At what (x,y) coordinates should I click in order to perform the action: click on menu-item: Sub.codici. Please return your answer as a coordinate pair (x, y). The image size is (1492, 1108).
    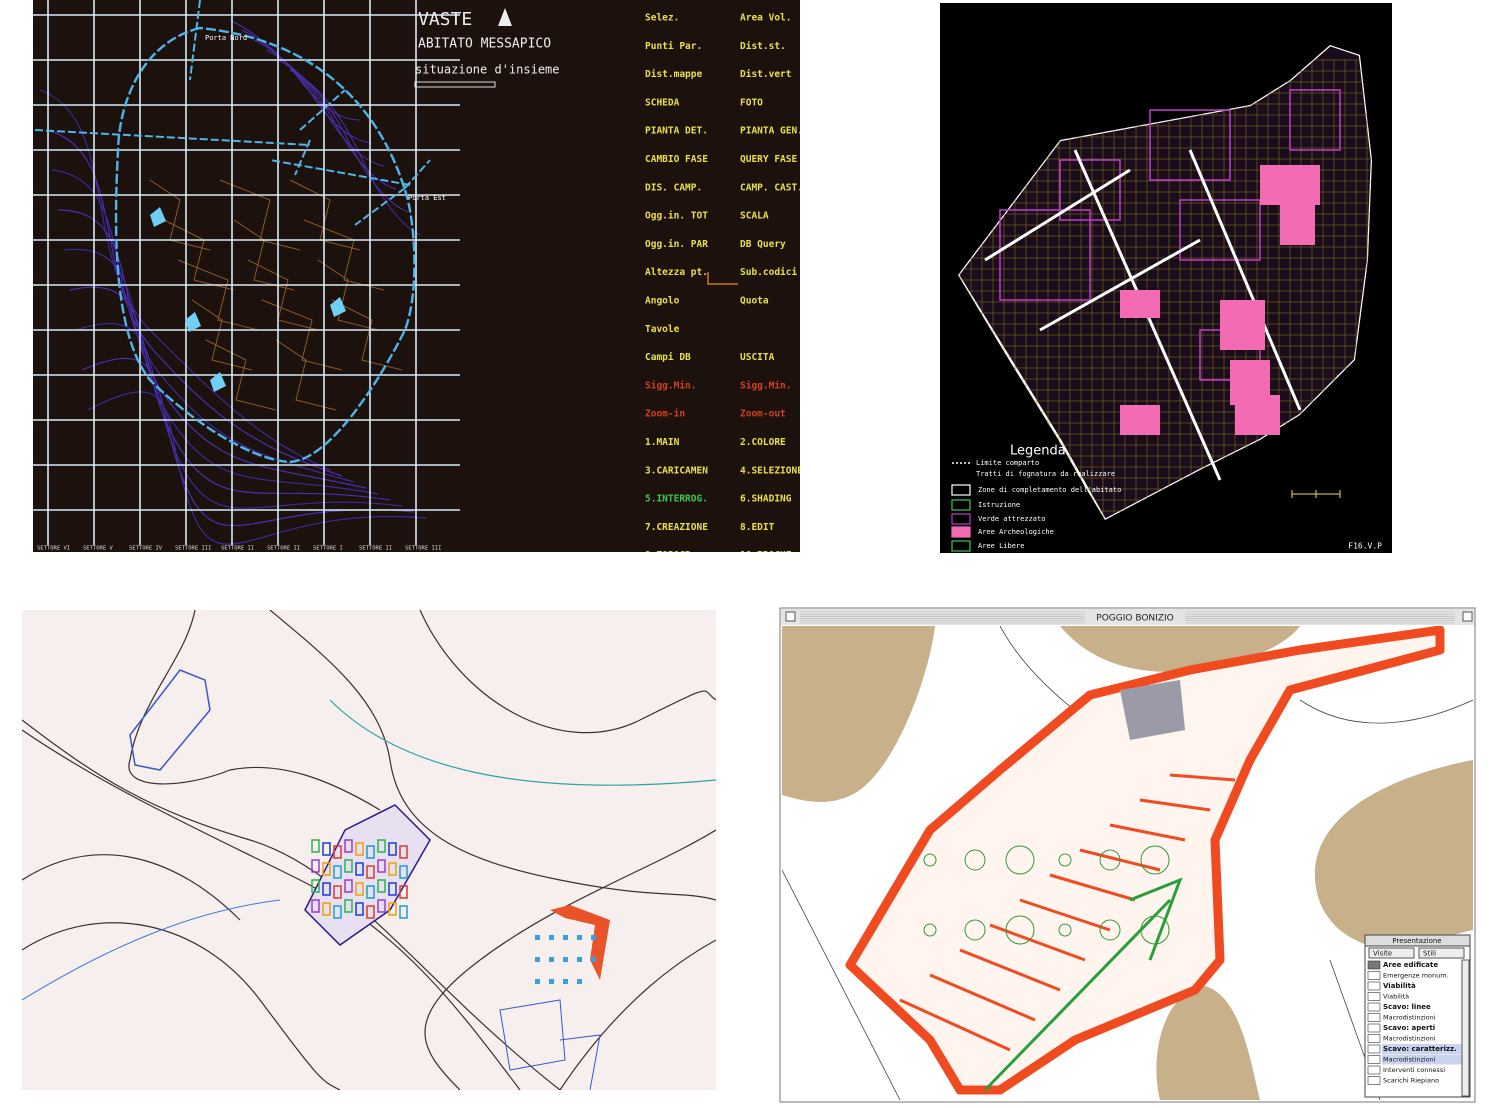
    Looking at the image, I should click on (768, 272).